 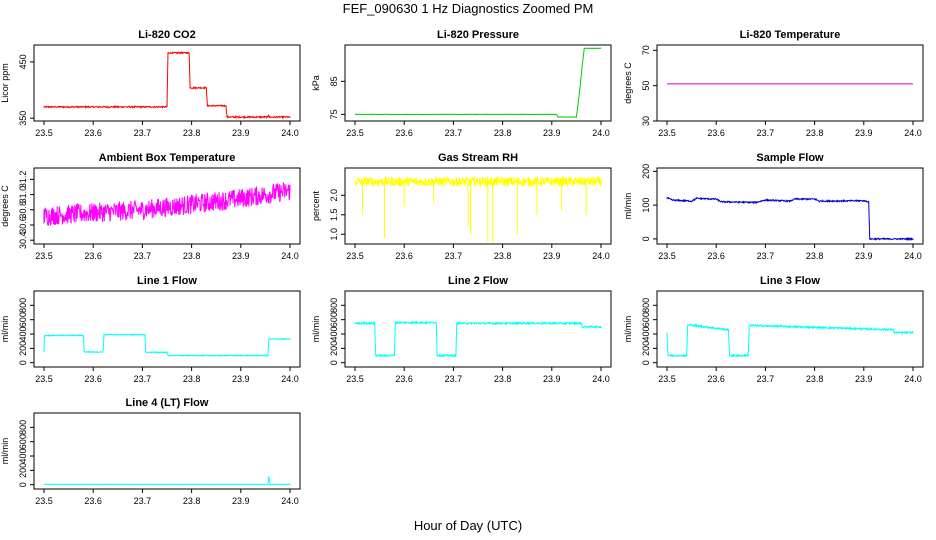 I want to click on chart-title: Sample Flow, so click(x=790, y=158).